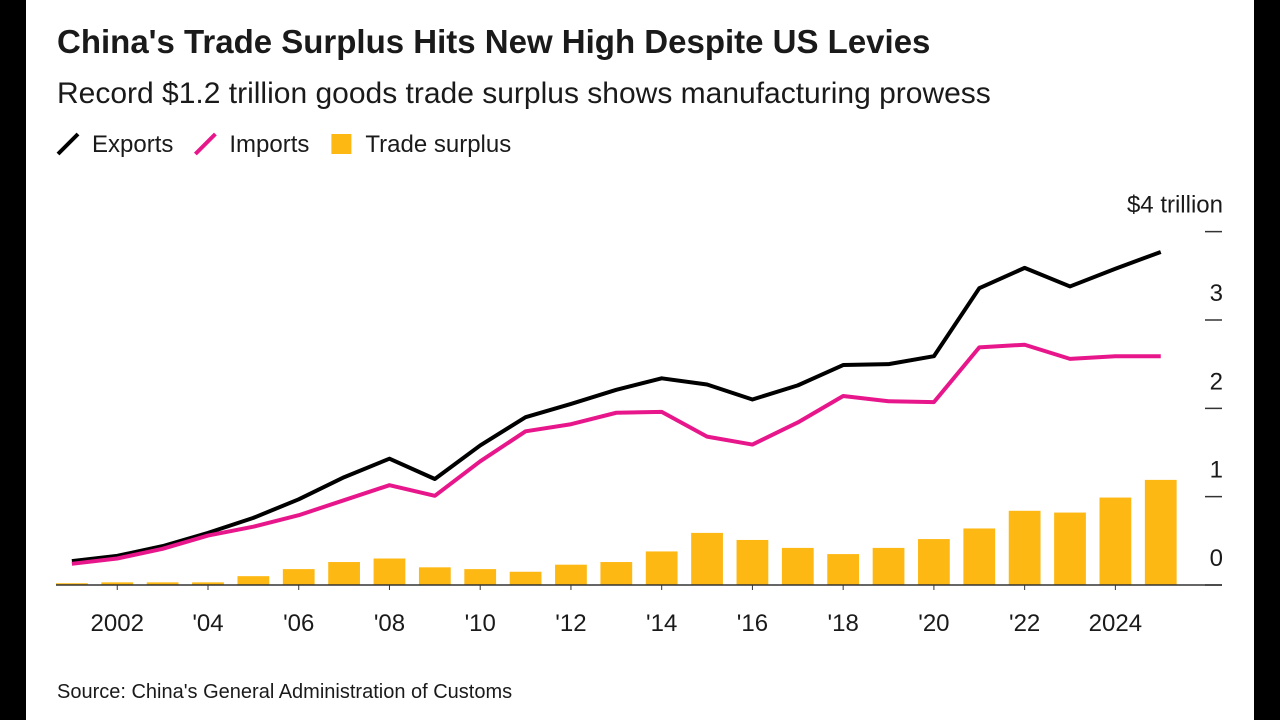  Describe the element at coordinates (389, 623) in the screenshot. I see `x-tick-label: '08` at that location.